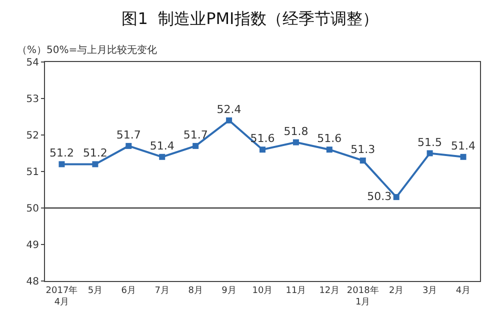 The height and width of the screenshot is (323, 500). I want to click on x-tick-label: 11月, so click(296, 291).